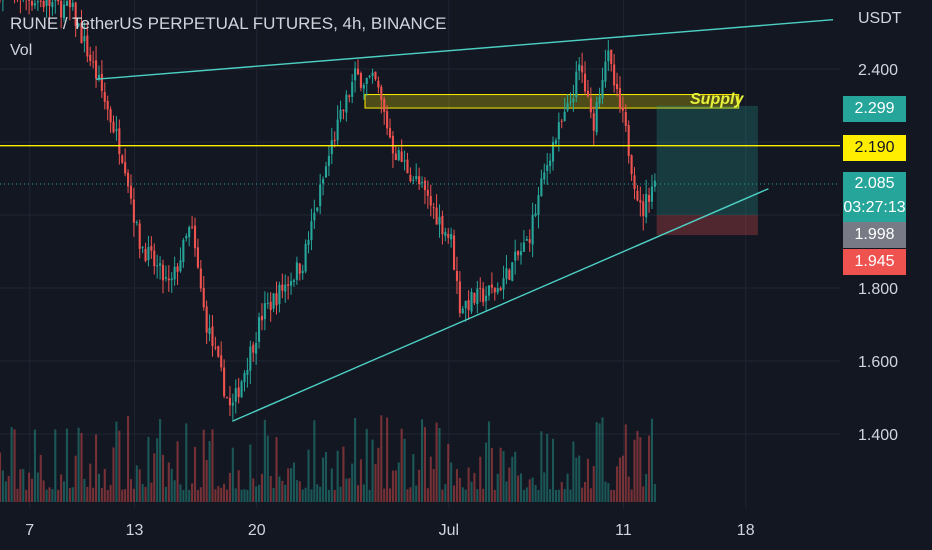  Describe the element at coordinates (880, 18) in the screenshot. I see `currency-label: USDT` at that location.